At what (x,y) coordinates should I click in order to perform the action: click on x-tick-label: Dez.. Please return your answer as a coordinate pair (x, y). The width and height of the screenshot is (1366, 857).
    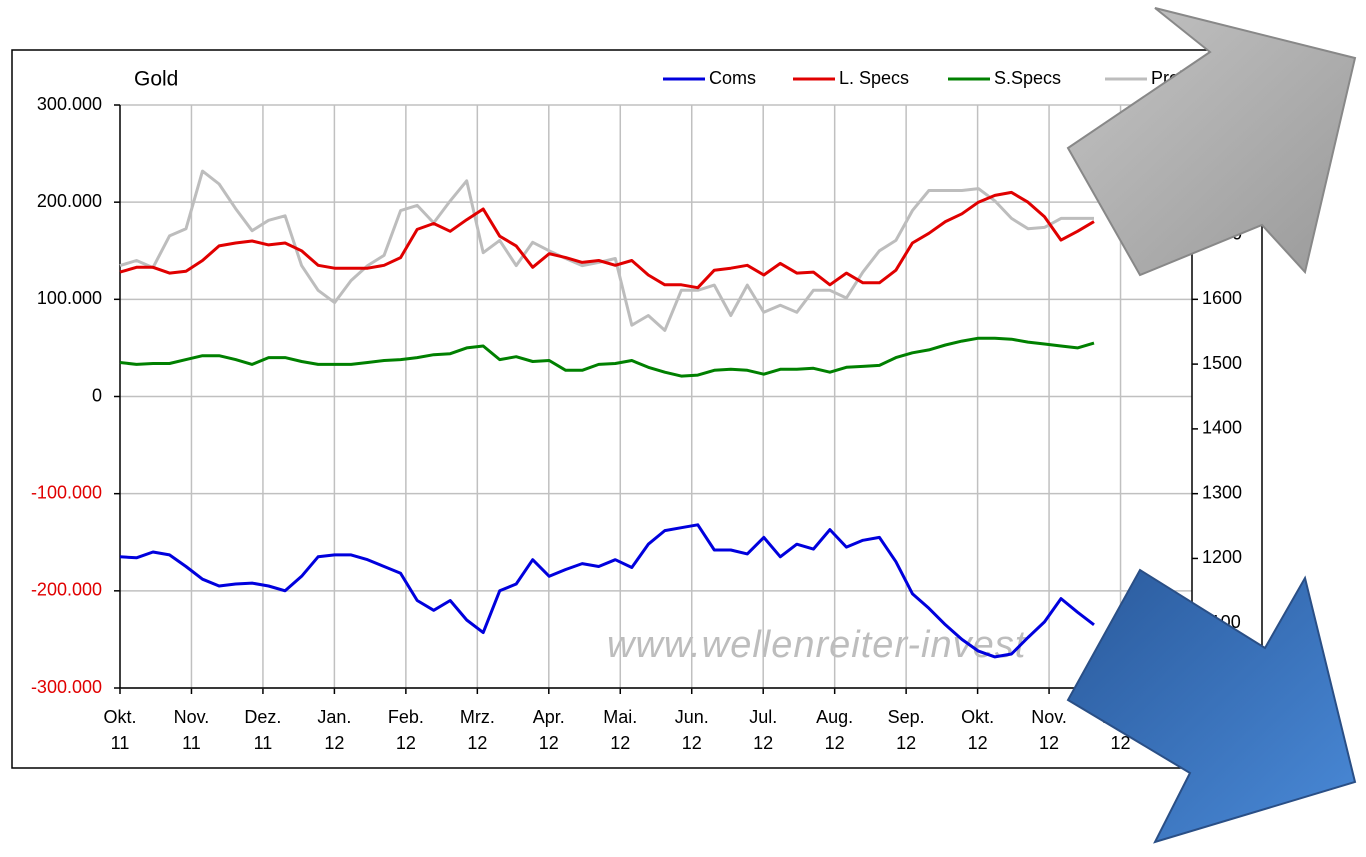
    Looking at the image, I should click on (262, 717).